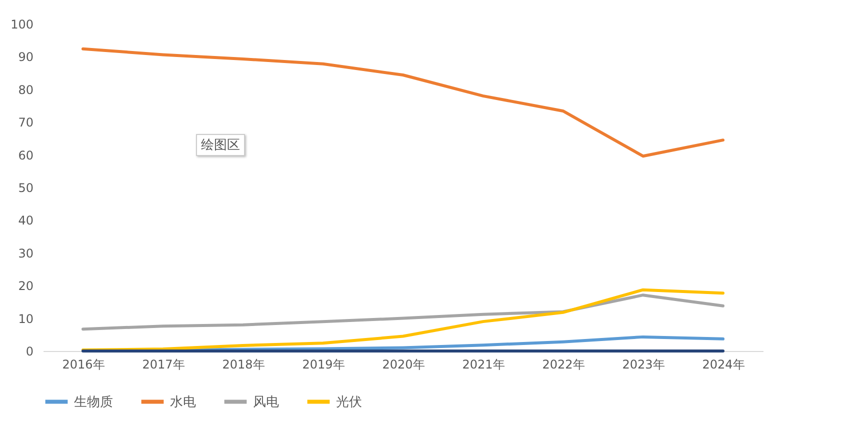 The height and width of the screenshot is (444, 855). Describe the element at coordinates (30, 351) in the screenshot. I see `y-tick-label: 0` at that location.